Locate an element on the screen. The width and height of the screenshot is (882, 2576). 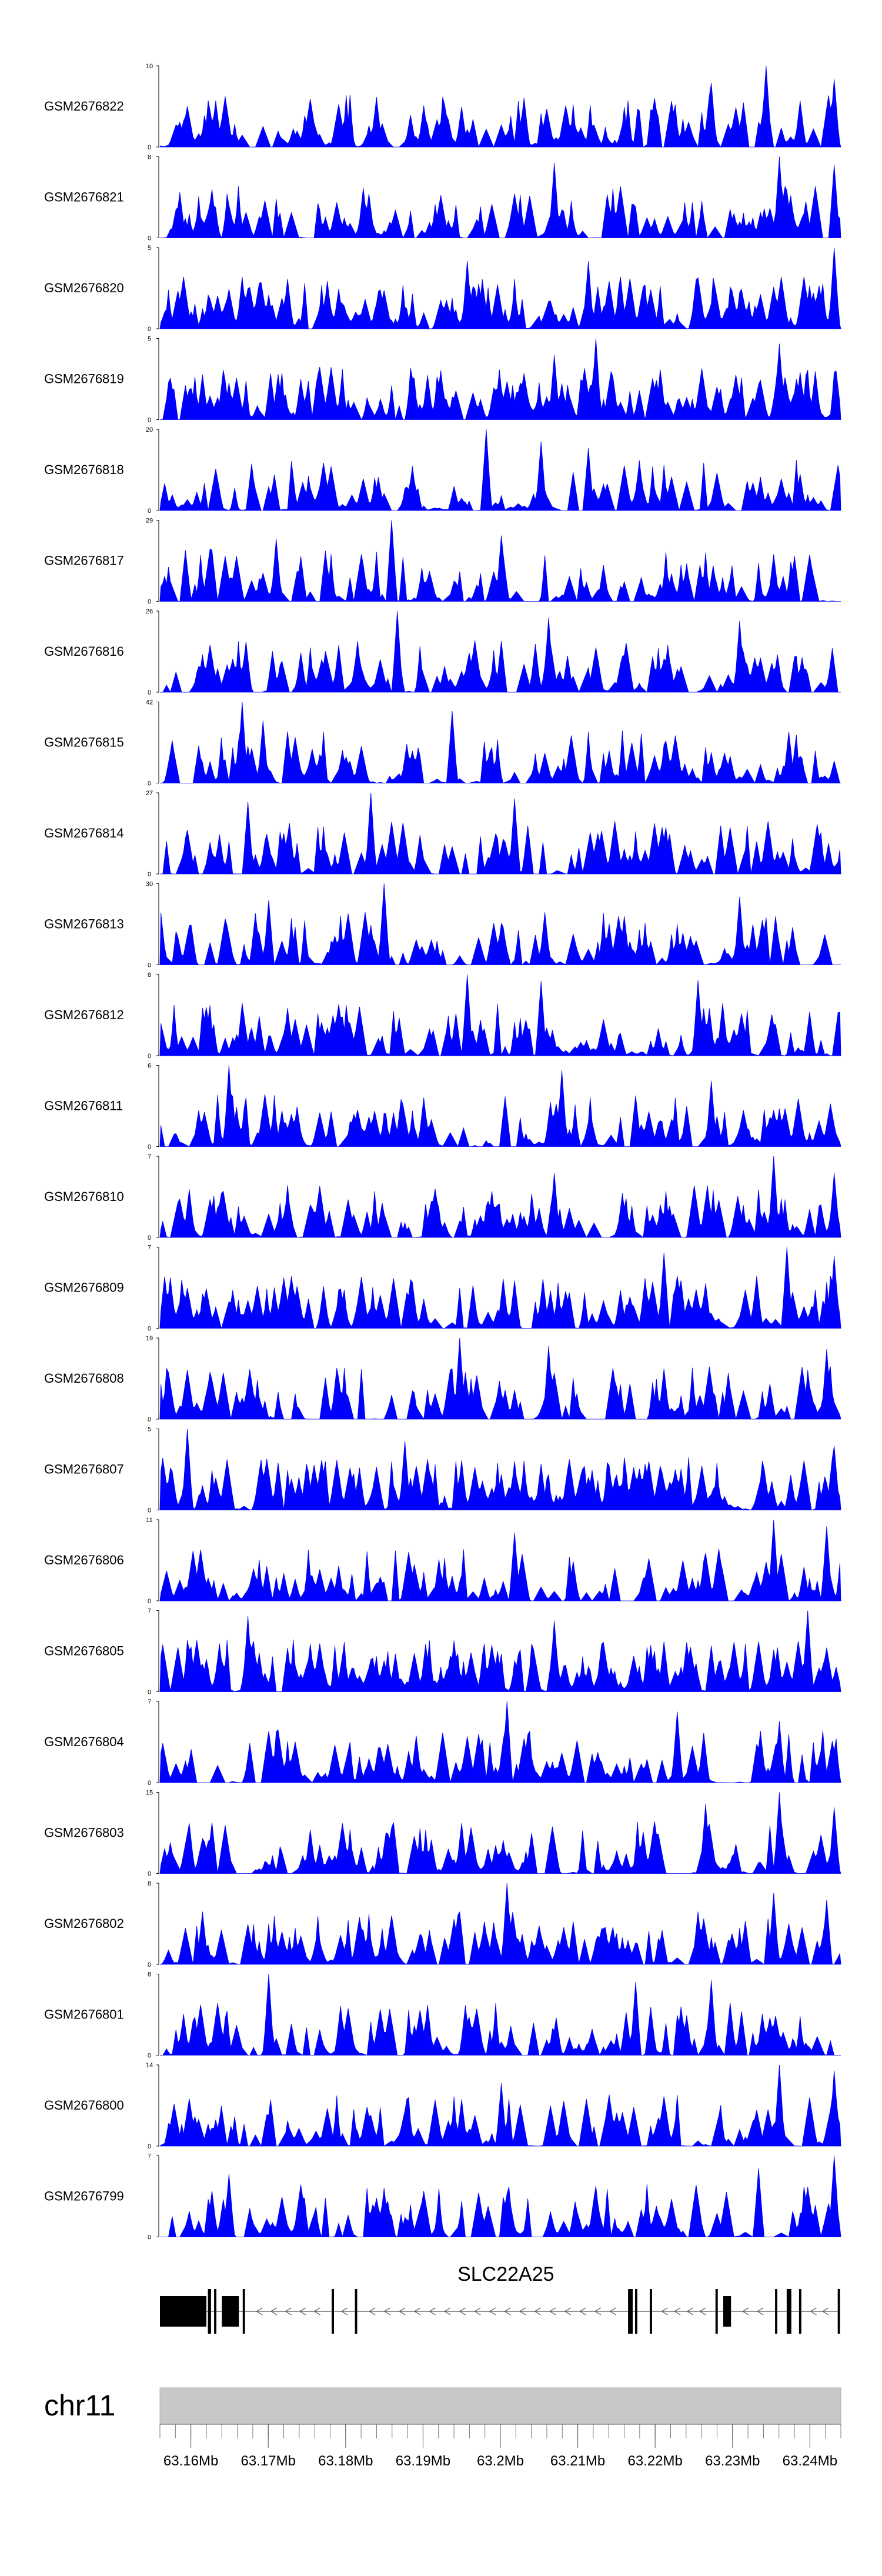
track-GSM2676814: GSM2676814 27 0 is located at coordinates (442, 834).